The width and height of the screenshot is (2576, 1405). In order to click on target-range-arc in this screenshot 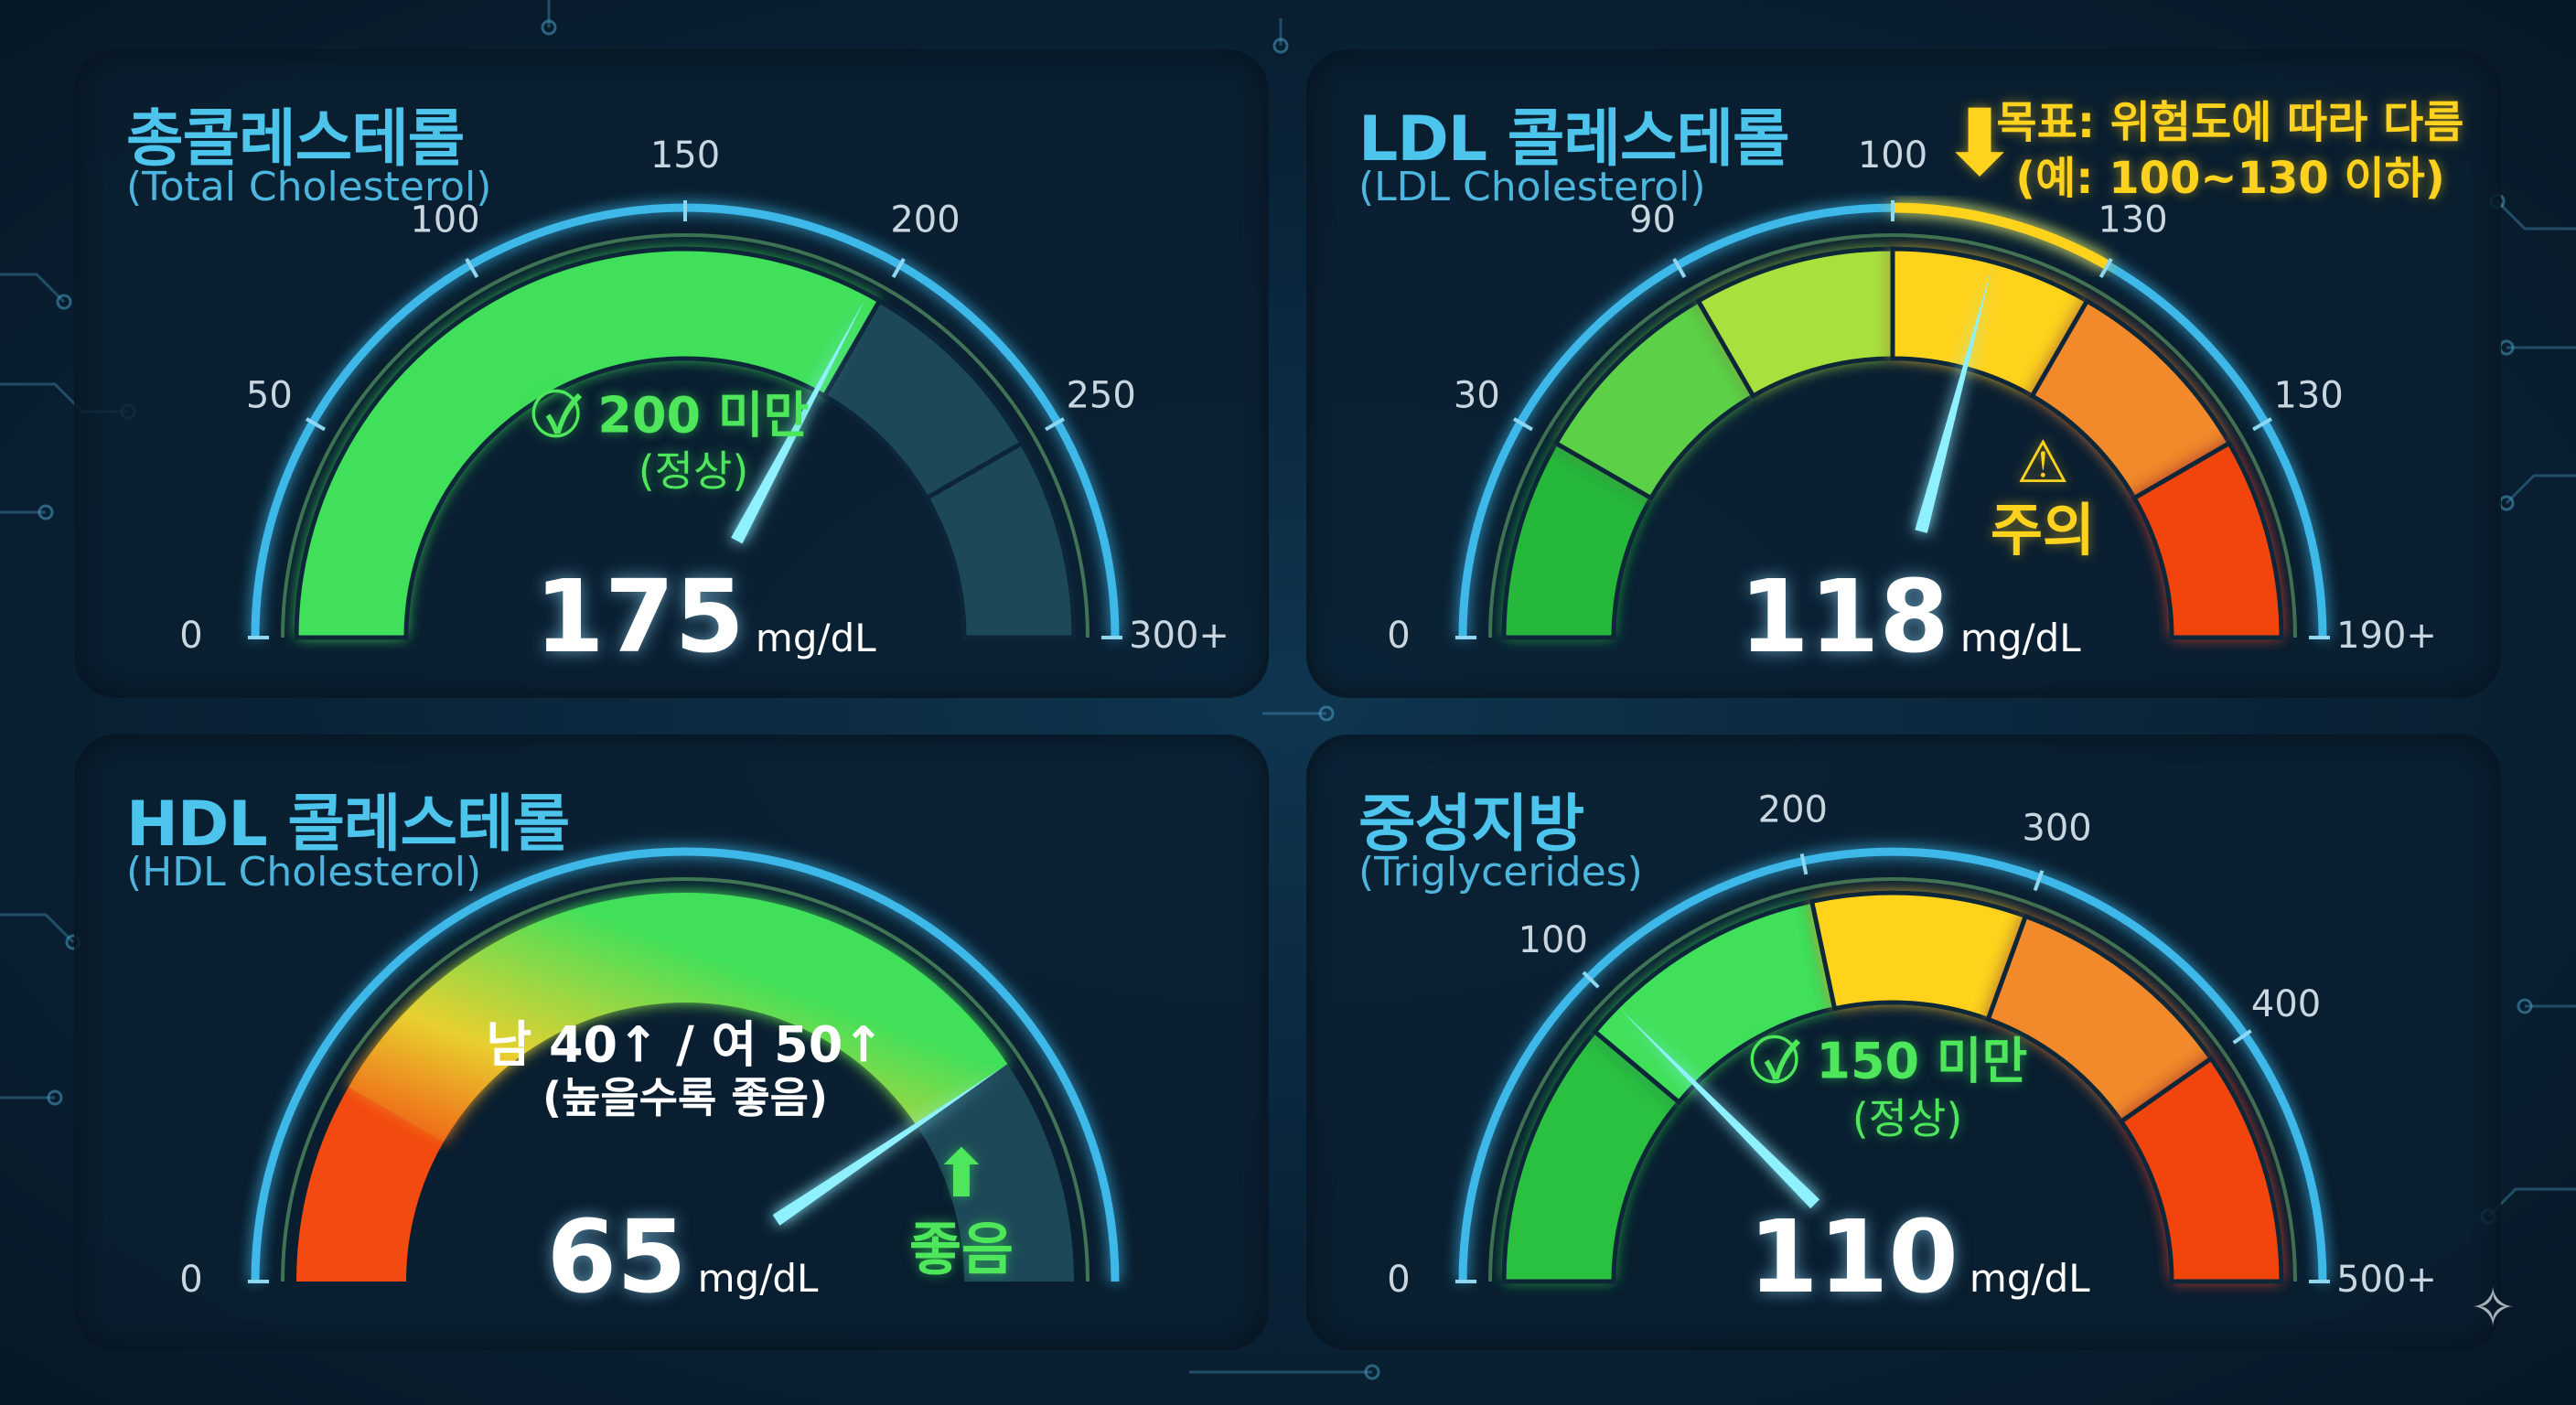, I will do `click(2001, 236)`.